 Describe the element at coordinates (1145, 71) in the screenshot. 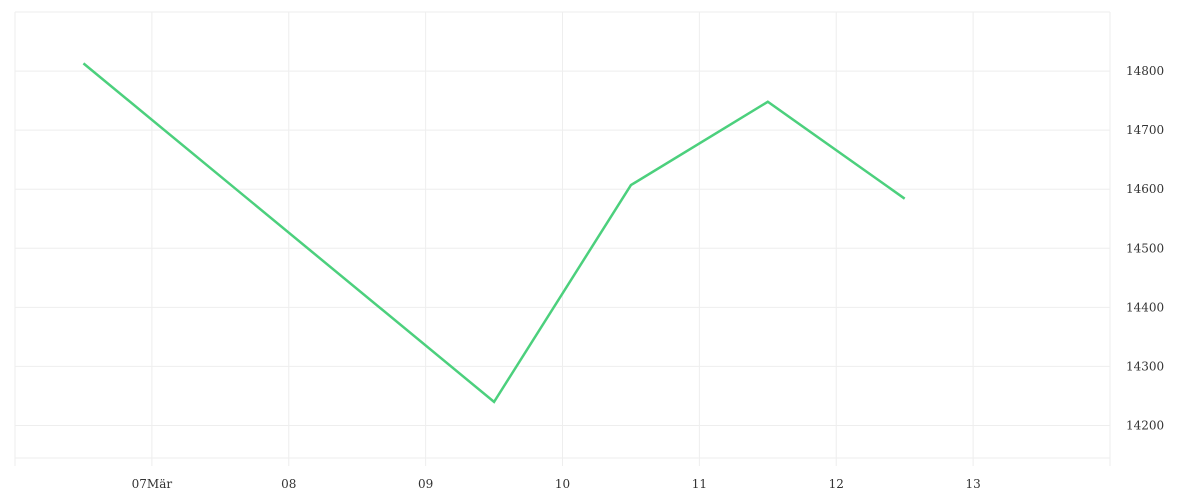

I see `y-tick-label: 14800` at that location.